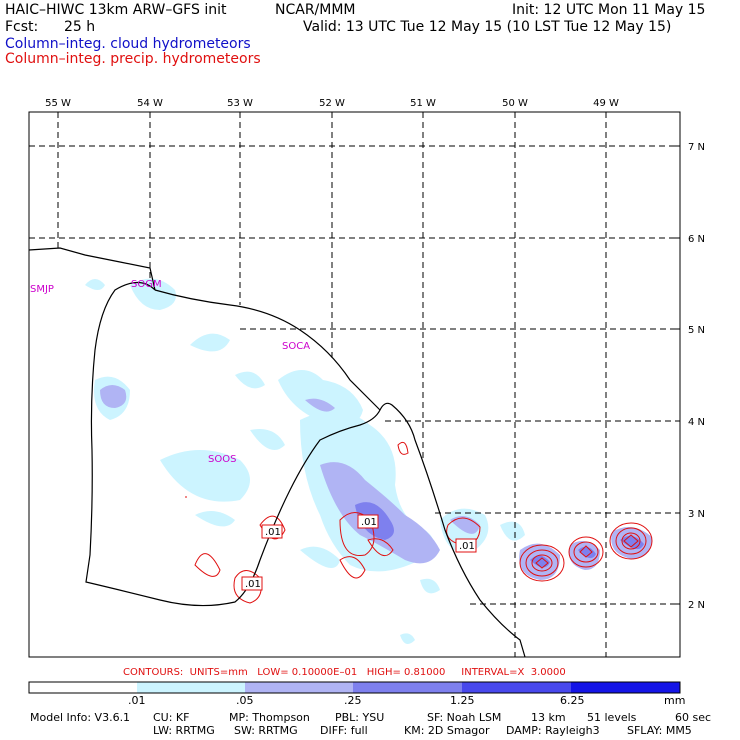  I want to click on model-info-sf: SF: Noah LSM, so click(464, 717).